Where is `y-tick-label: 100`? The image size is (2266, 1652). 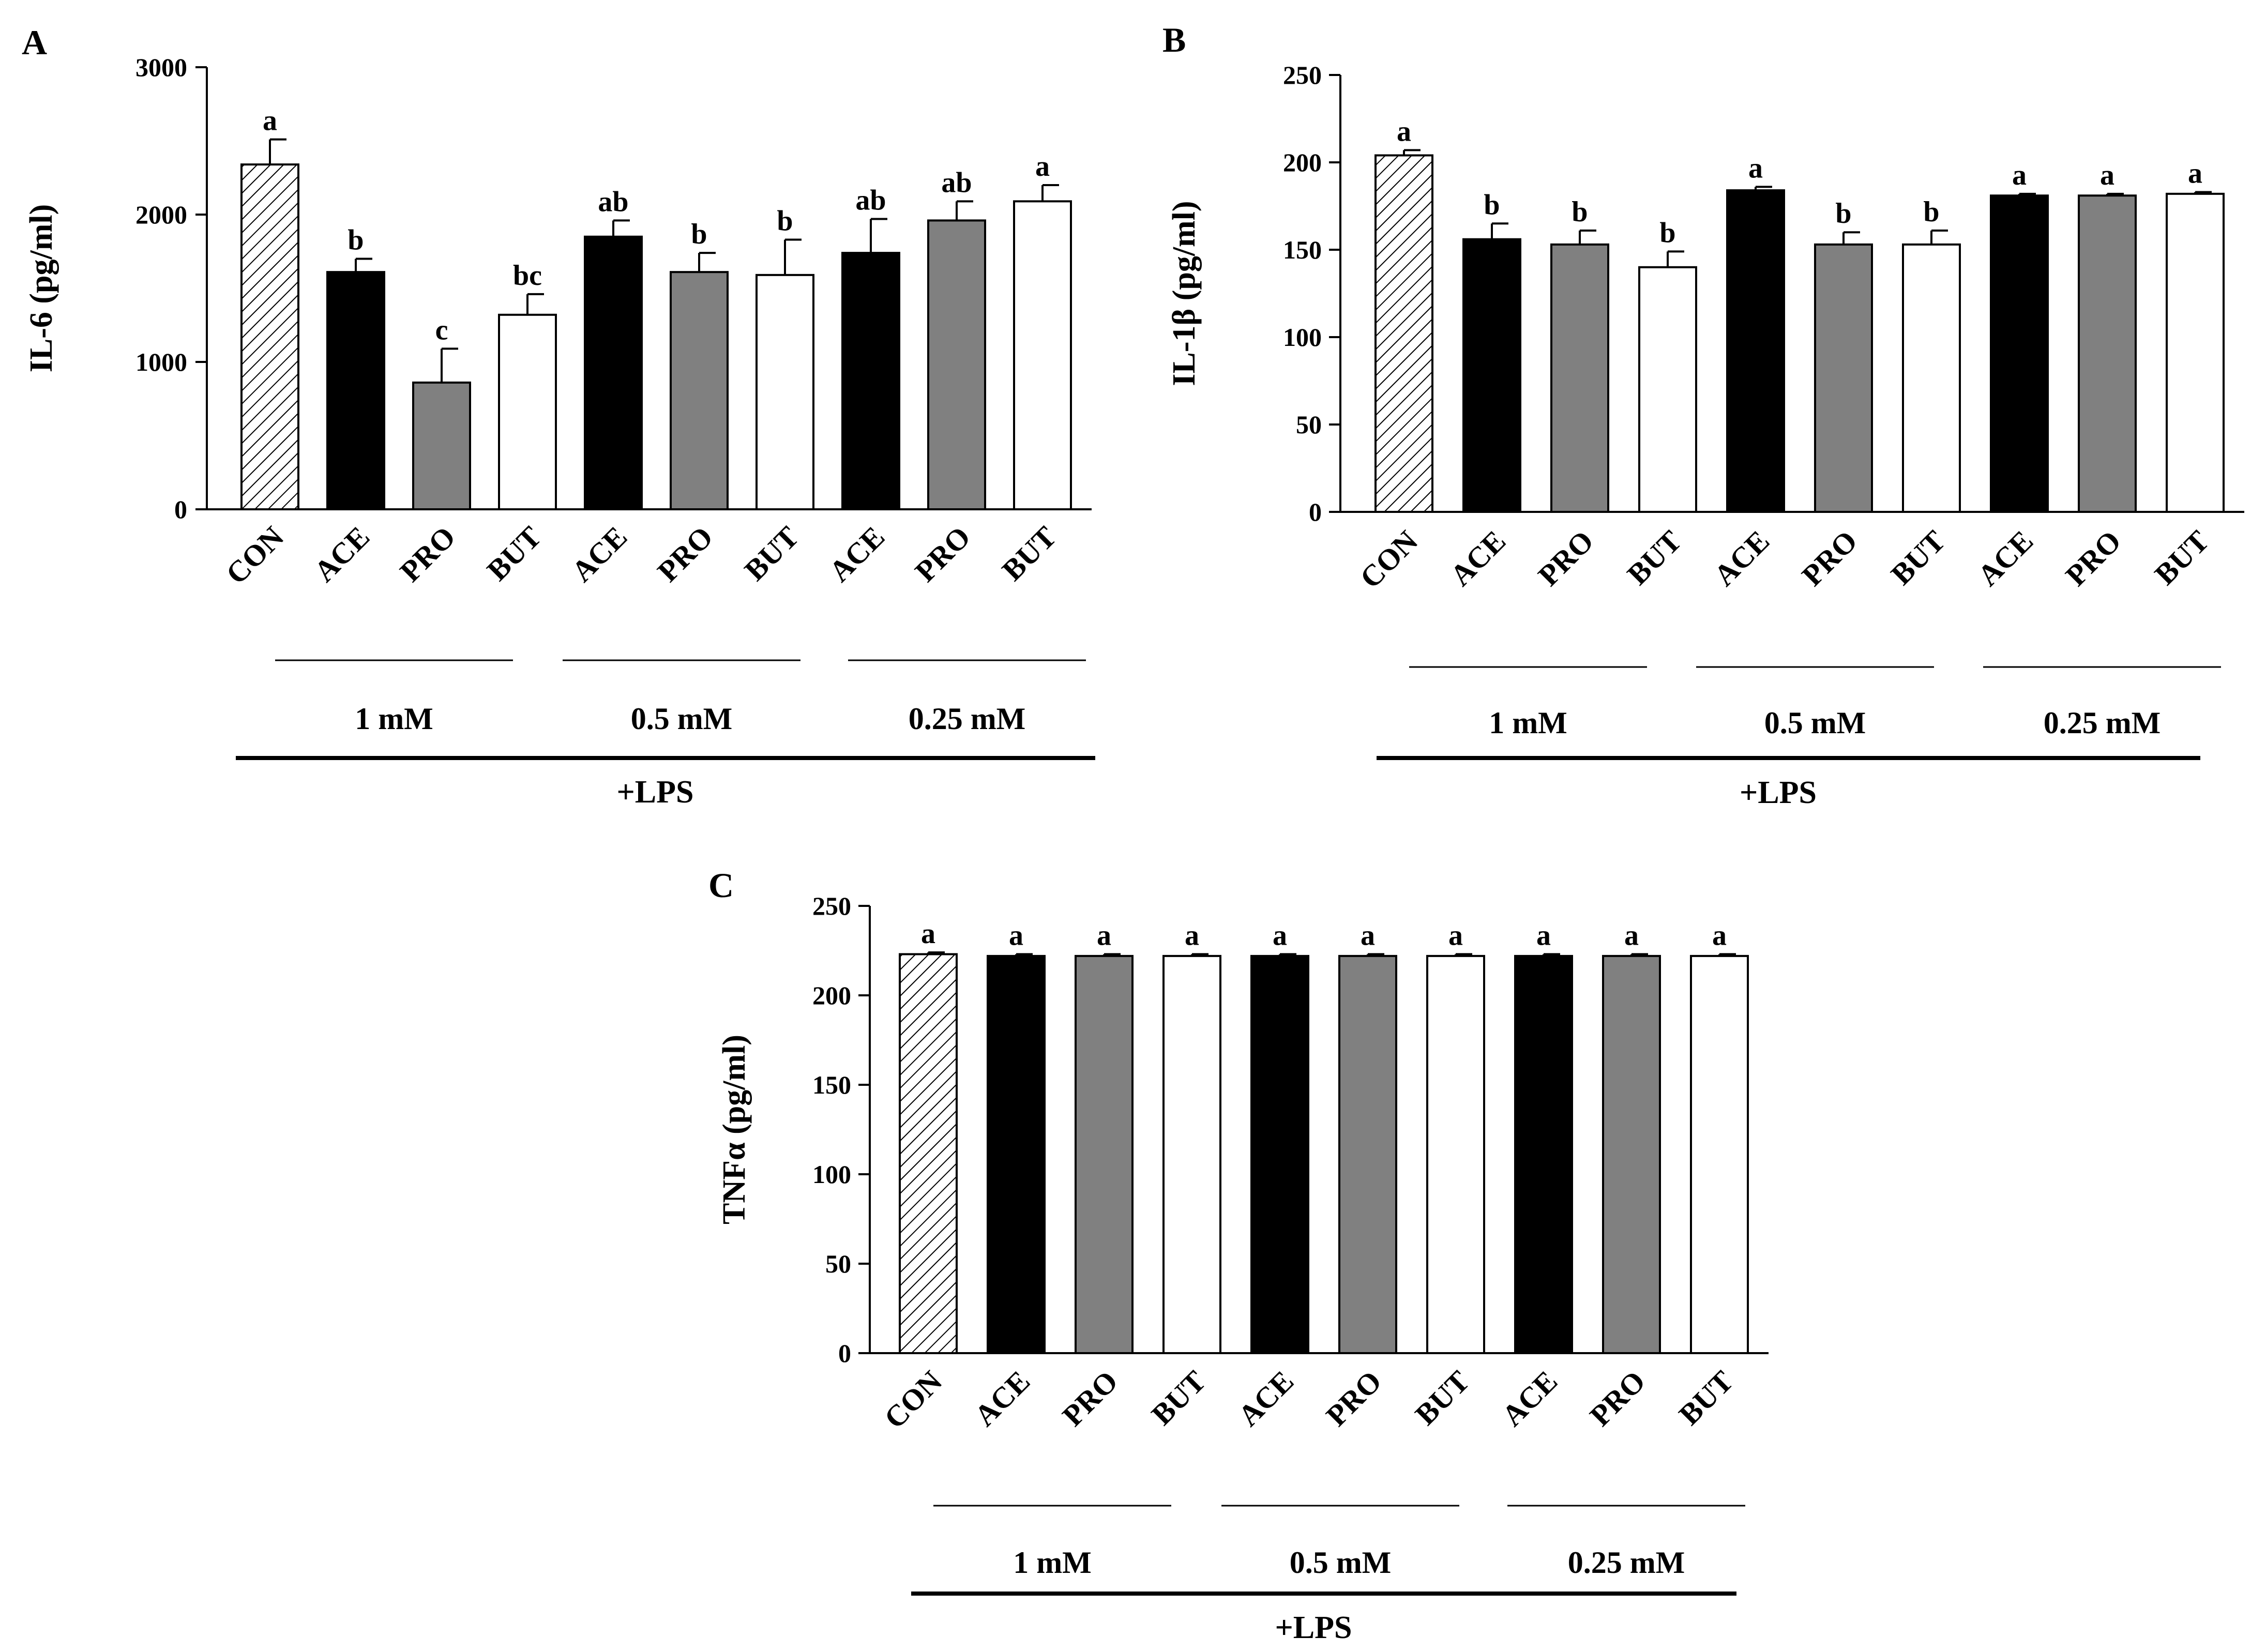 y-tick-label: 100 is located at coordinates (831, 1174).